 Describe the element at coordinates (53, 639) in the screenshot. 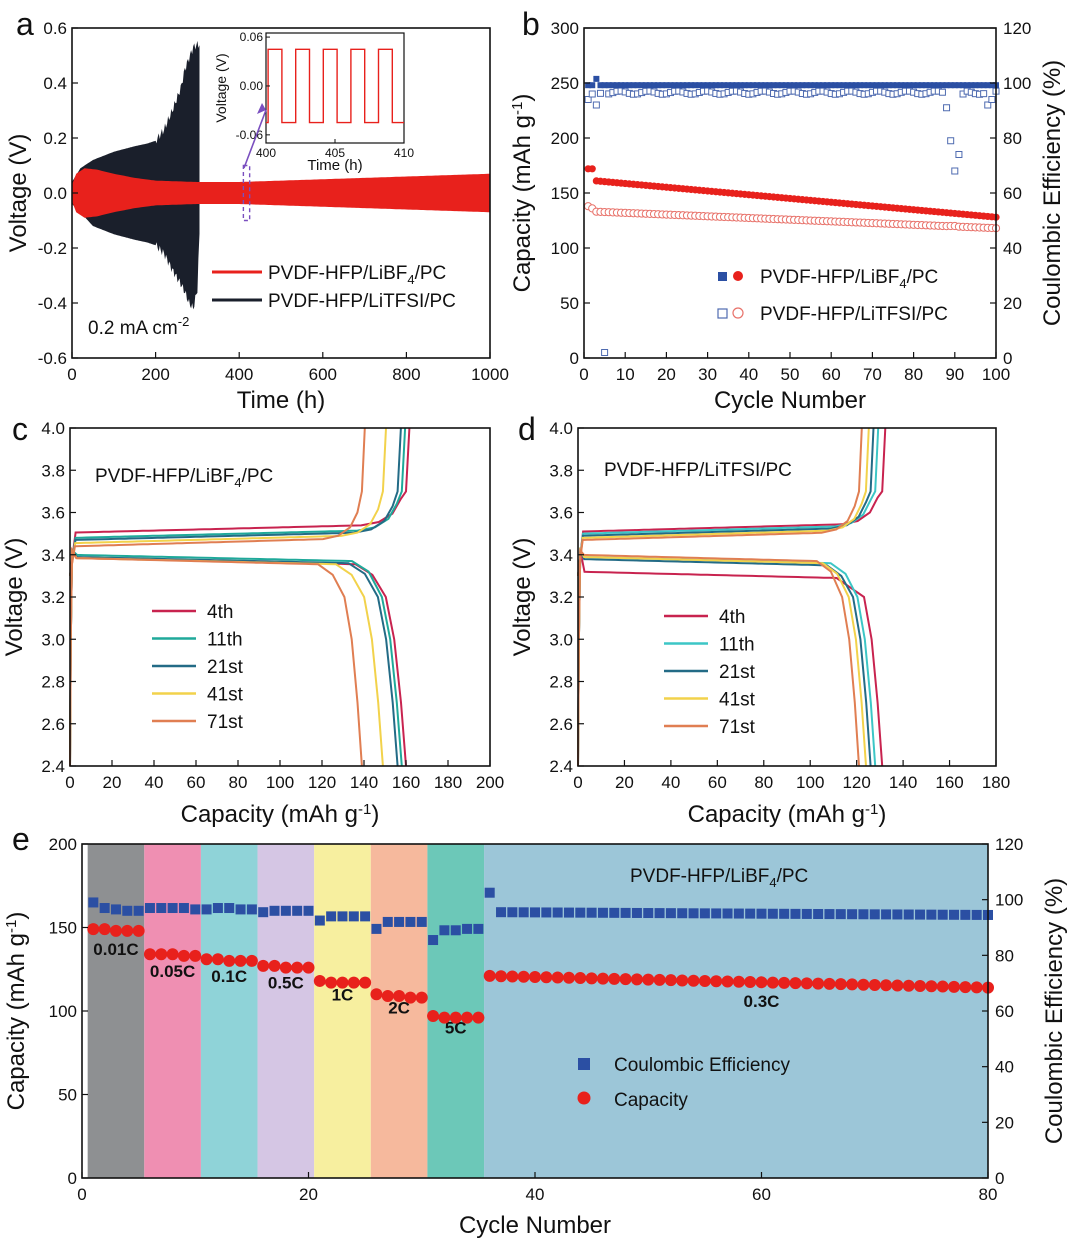

I see `y-tick-label: 3.0` at that location.